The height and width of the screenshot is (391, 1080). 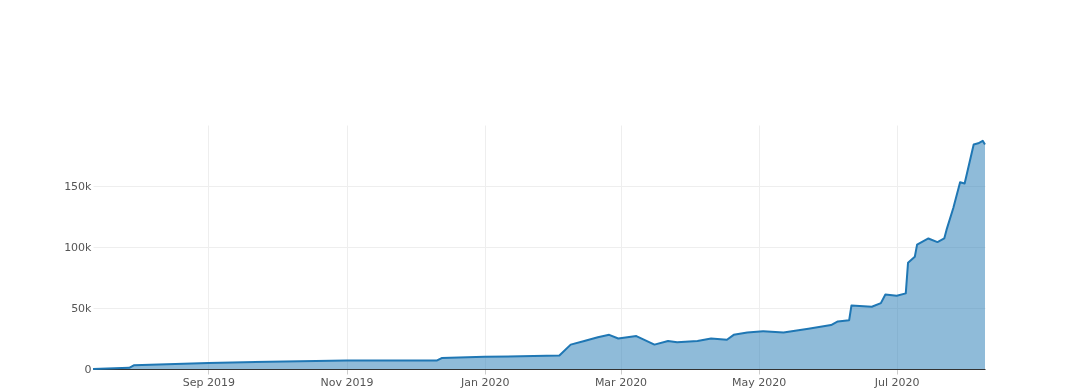 I want to click on y-tick-label: 0, so click(x=88, y=369).